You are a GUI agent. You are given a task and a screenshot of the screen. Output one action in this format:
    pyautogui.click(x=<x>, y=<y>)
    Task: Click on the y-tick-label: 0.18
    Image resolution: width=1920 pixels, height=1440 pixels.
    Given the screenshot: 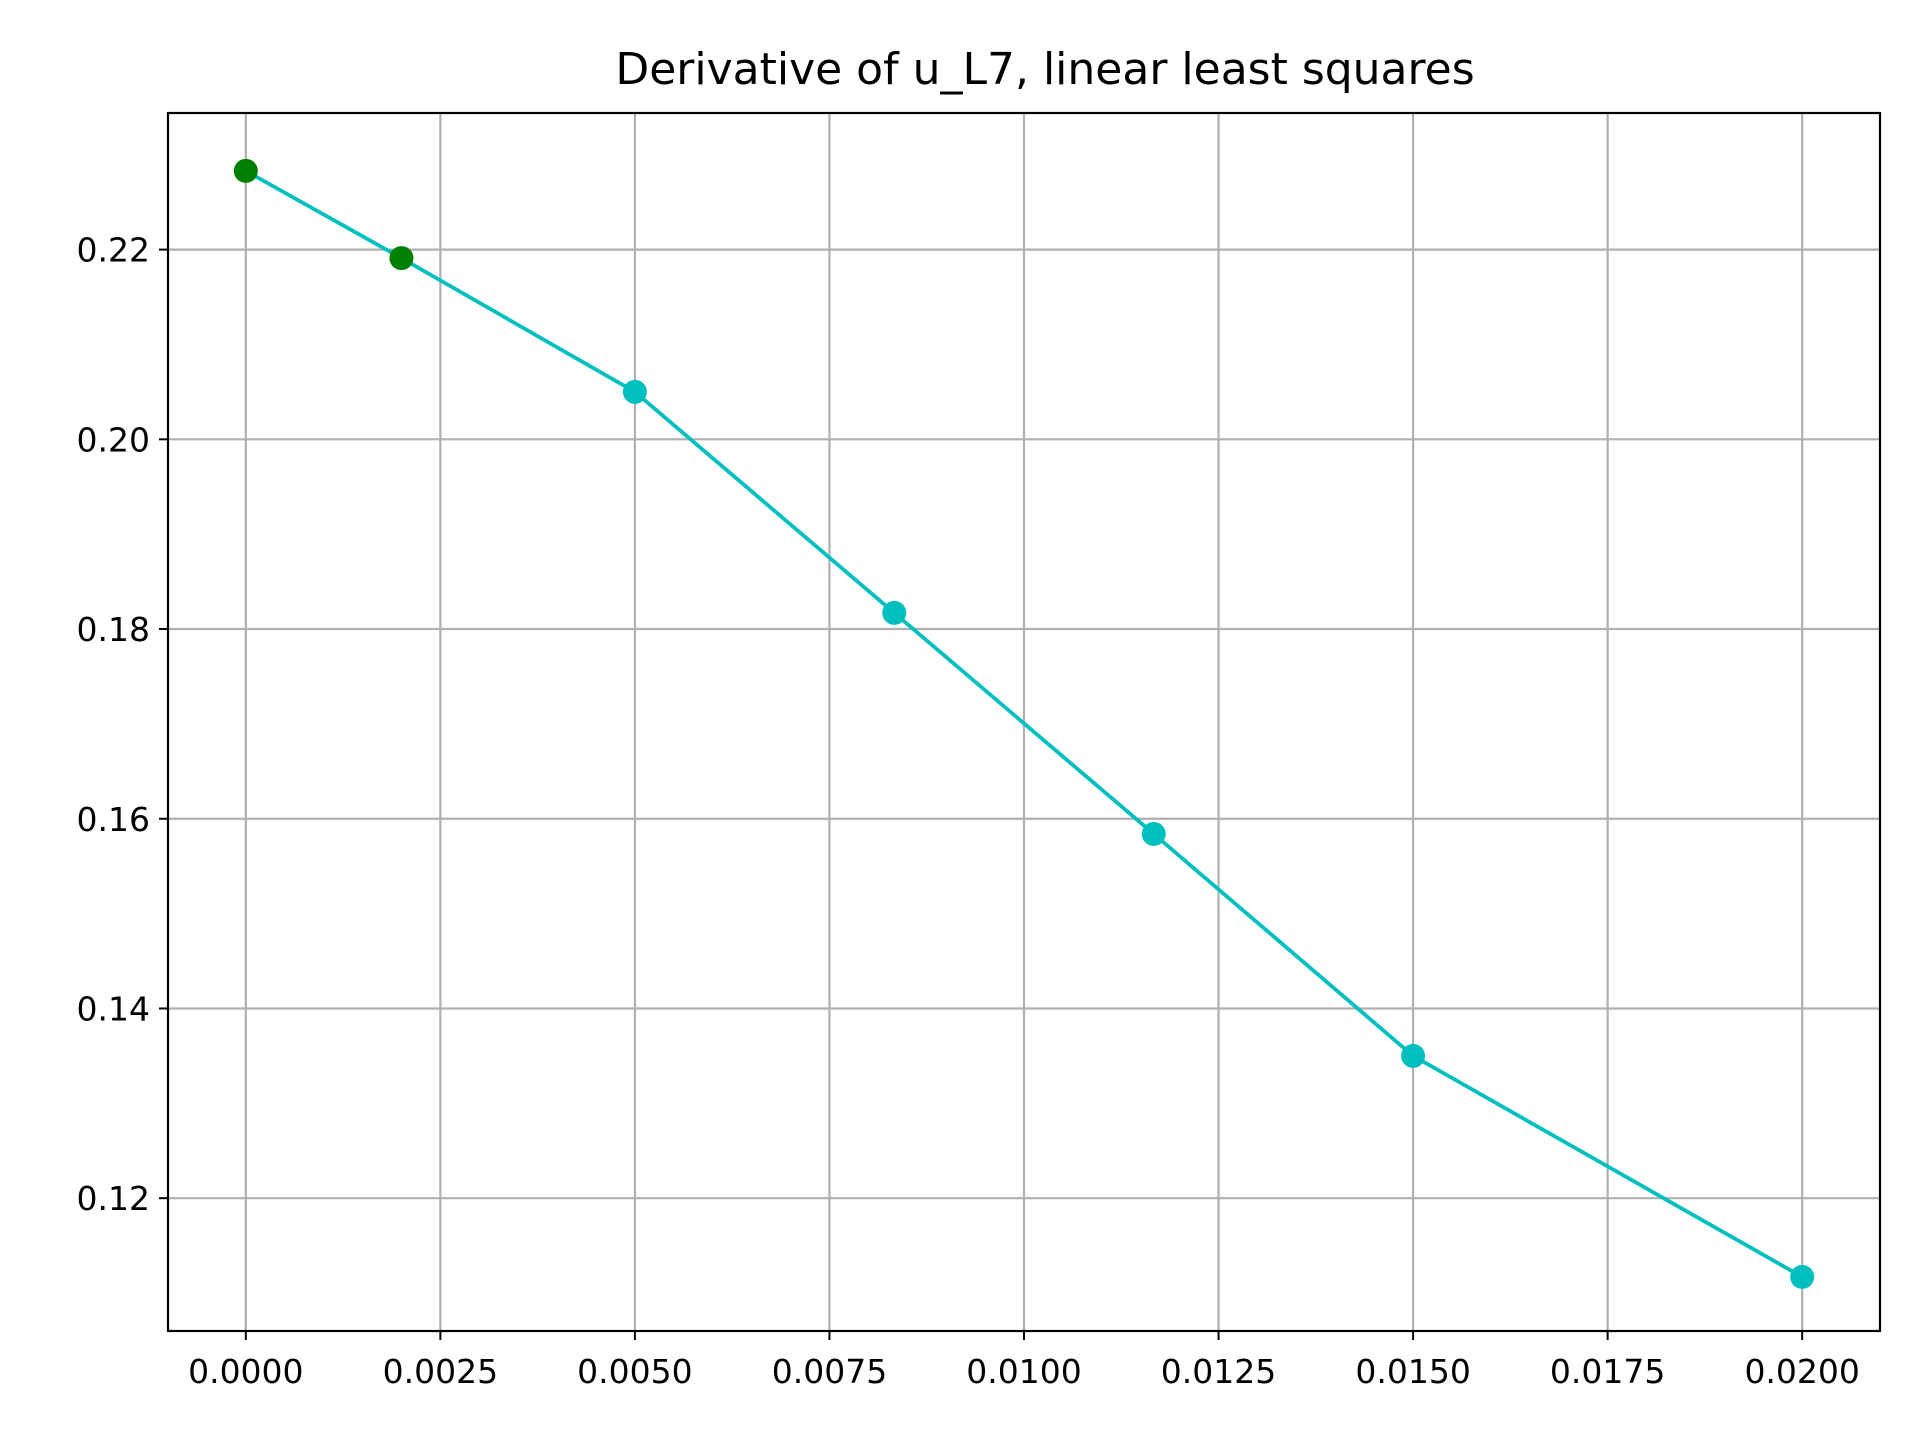 What is the action you would take?
    pyautogui.click(x=113, y=629)
    